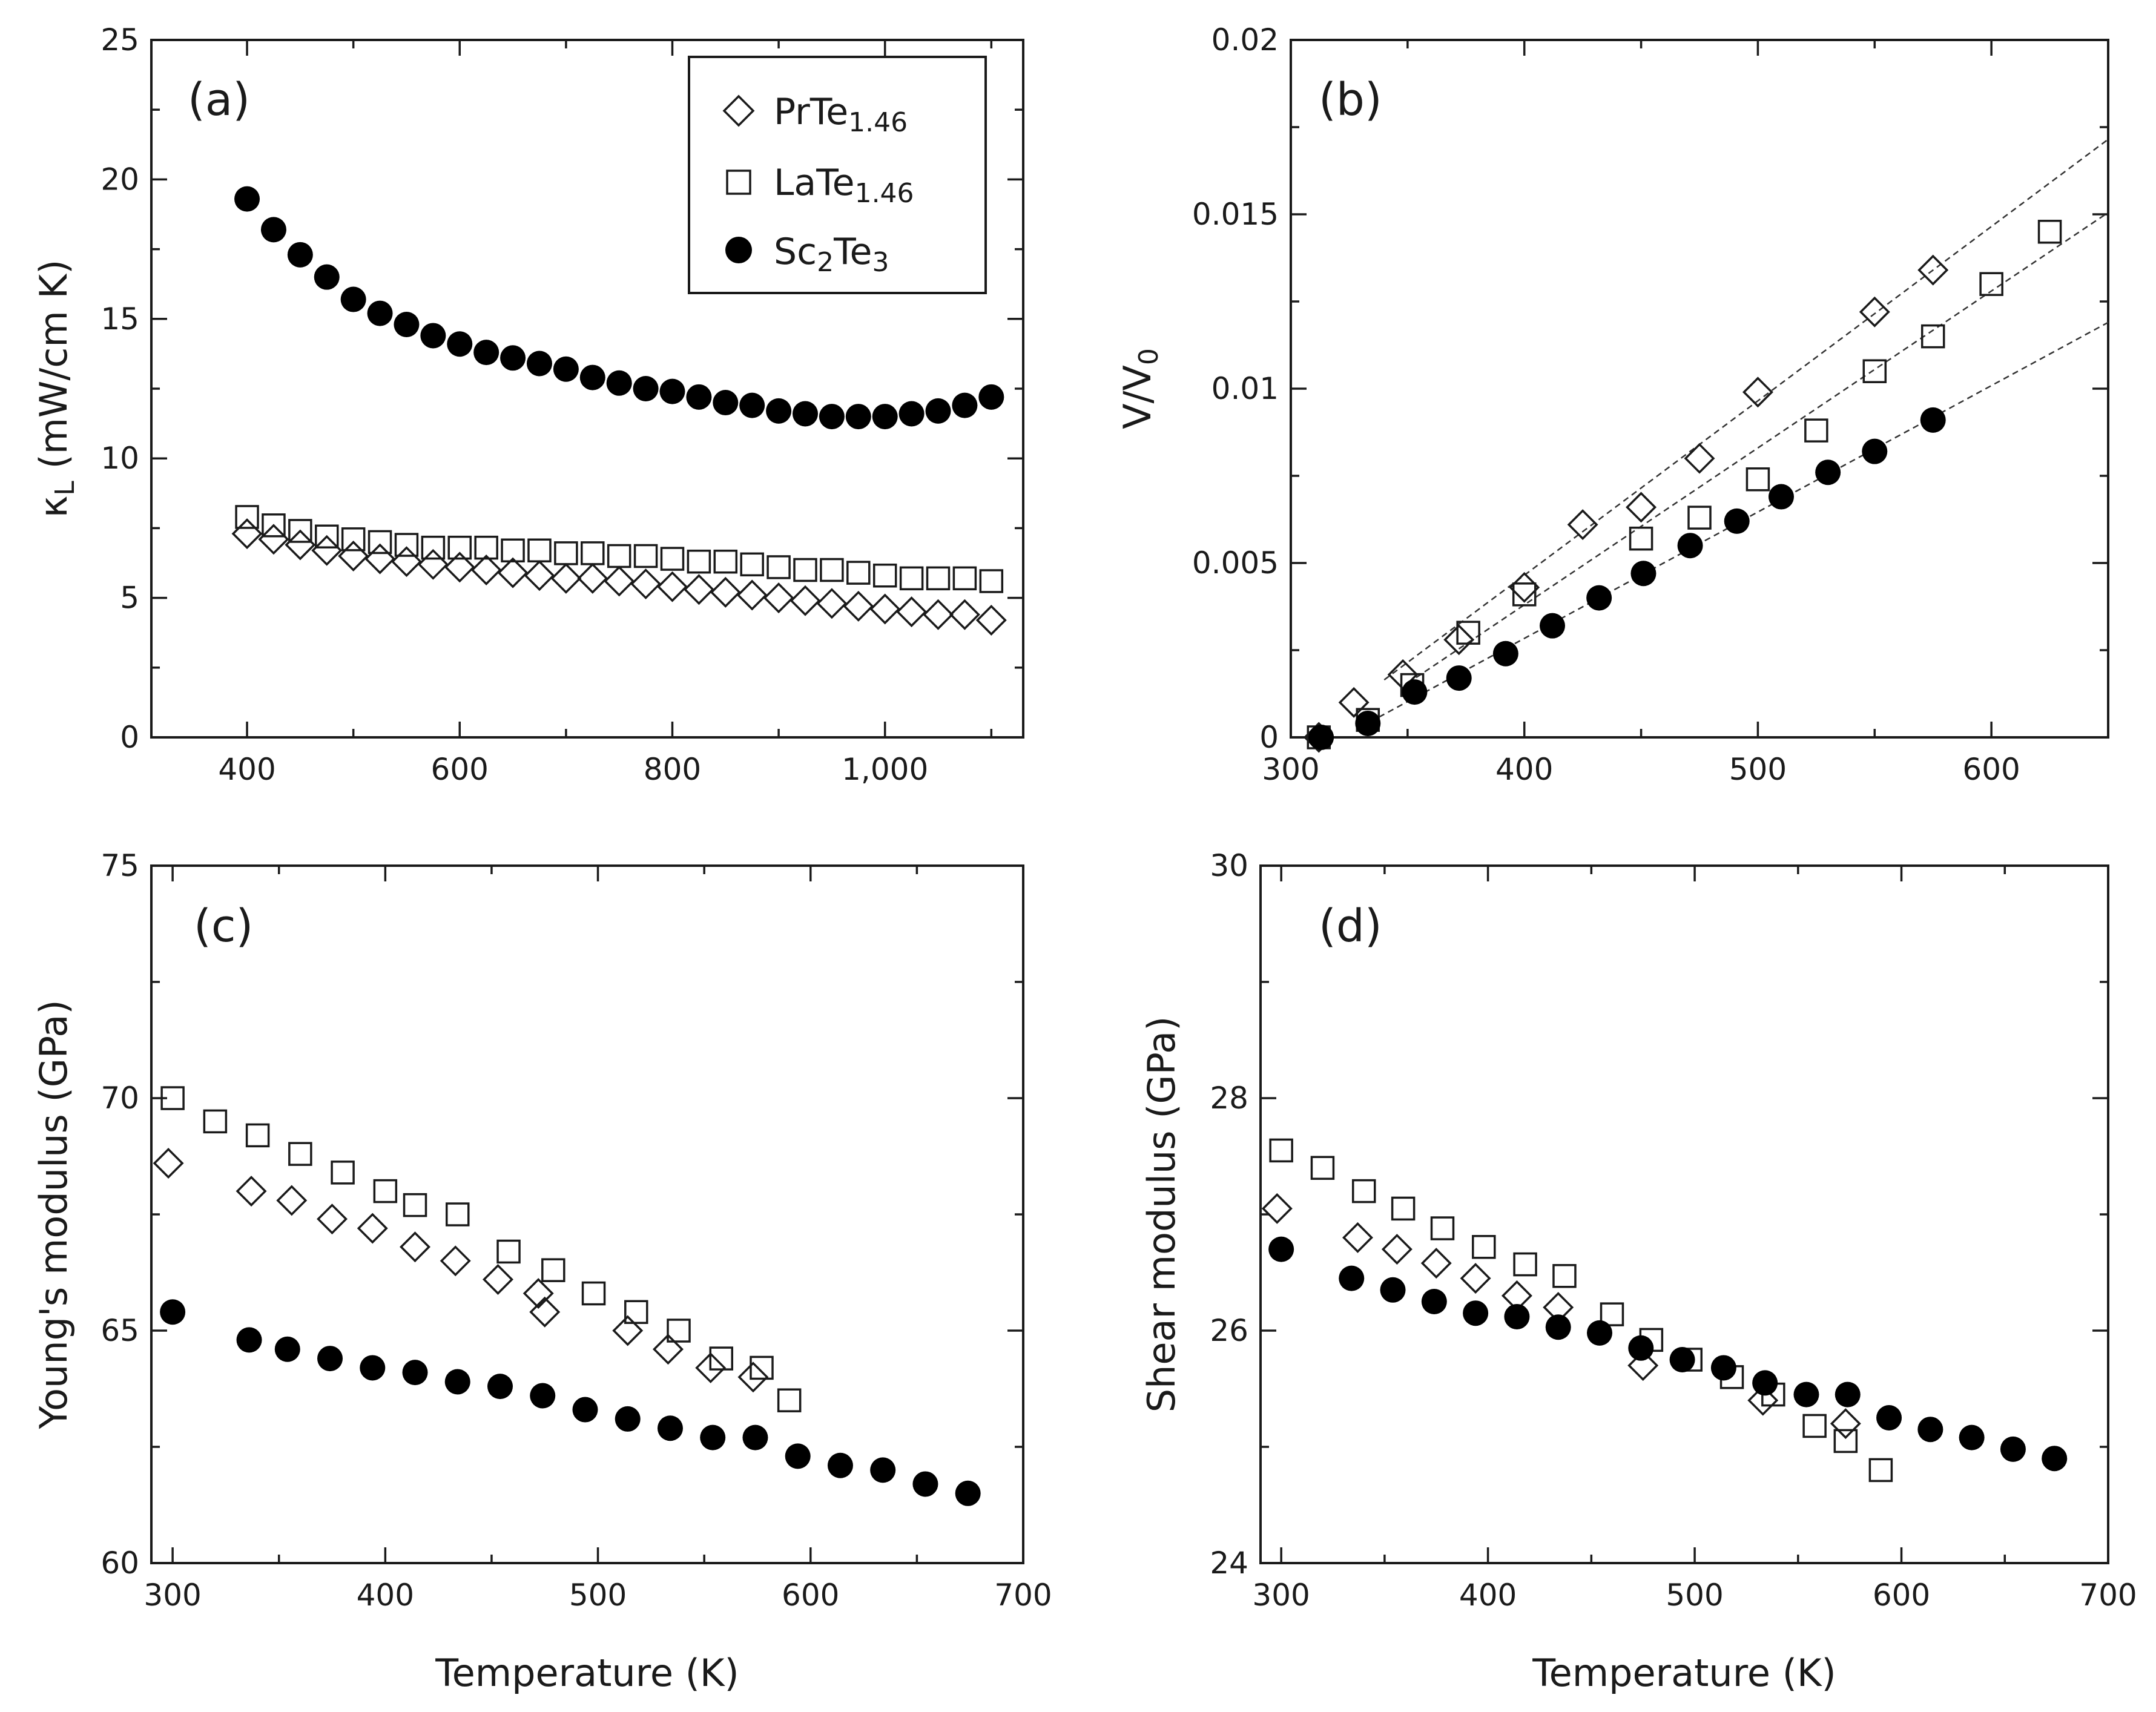 This screenshot has height=1712, width=2156. What do you see at coordinates (1746, 409) in the screenshot?
I see `panel-b-fit-line` at bounding box center [1746, 409].